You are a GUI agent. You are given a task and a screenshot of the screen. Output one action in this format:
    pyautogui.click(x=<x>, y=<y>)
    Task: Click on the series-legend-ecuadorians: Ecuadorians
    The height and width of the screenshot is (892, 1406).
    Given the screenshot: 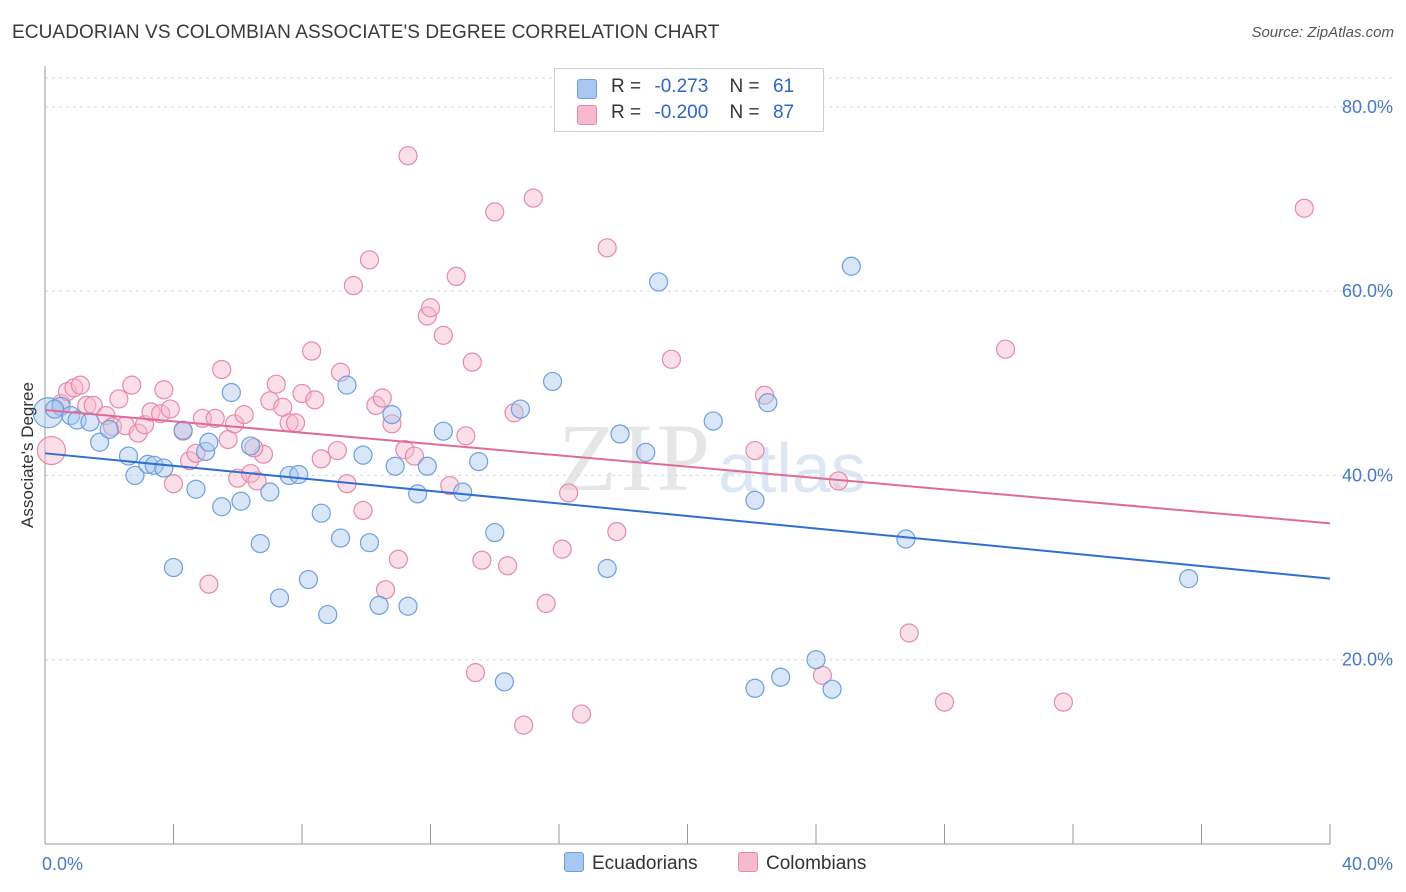 What is the action you would take?
    pyautogui.click(x=631, y=863)
    